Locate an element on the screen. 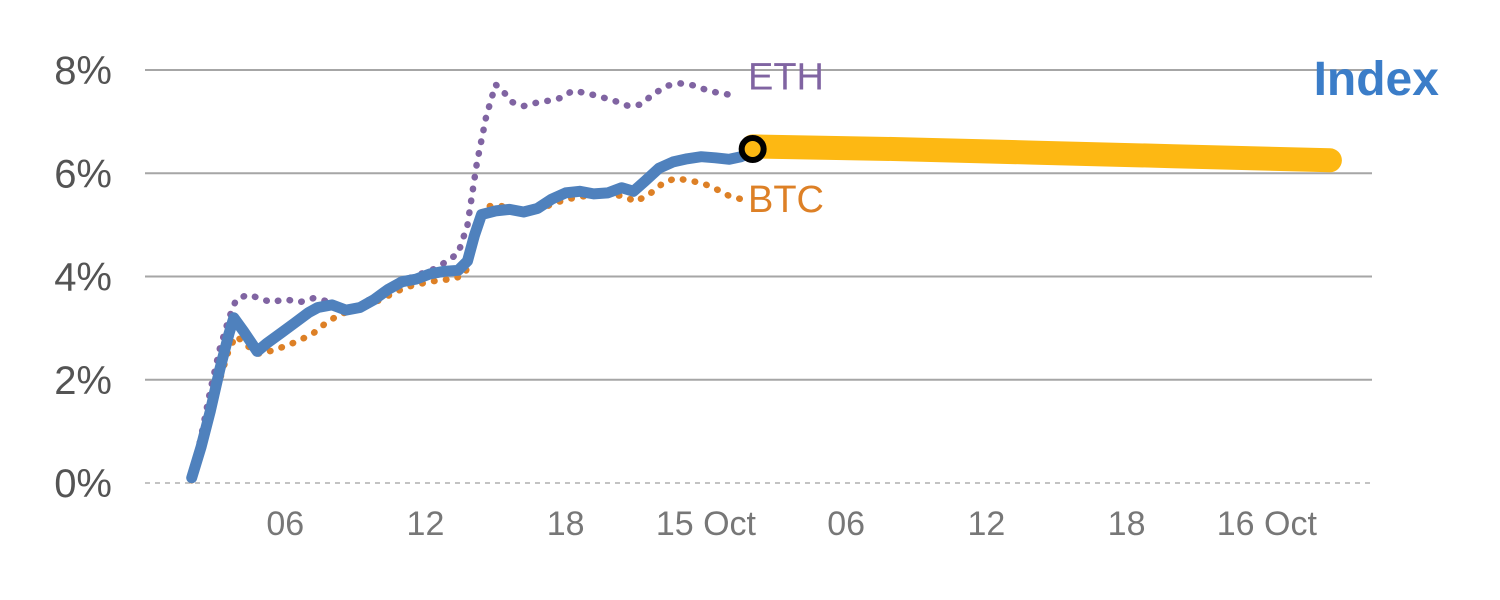 The width and height of the screenshot is (1500, 600). y-tick-label-8%: 8% is located at coordinates (83, 71).